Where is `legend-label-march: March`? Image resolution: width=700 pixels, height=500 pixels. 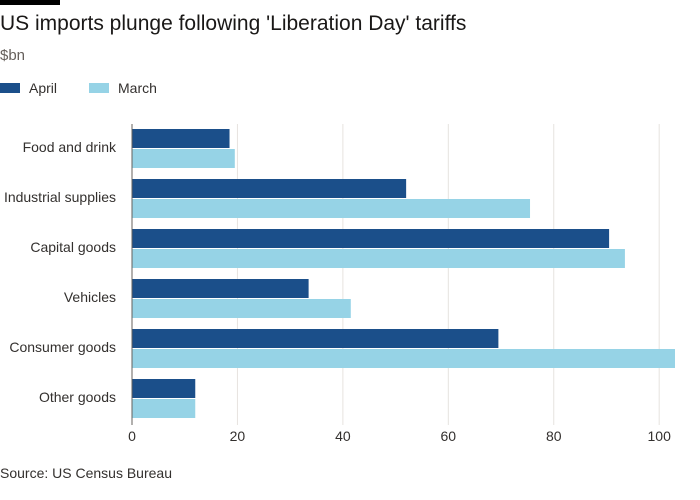
legend-label-march: March is located at coordinates (137, 88).